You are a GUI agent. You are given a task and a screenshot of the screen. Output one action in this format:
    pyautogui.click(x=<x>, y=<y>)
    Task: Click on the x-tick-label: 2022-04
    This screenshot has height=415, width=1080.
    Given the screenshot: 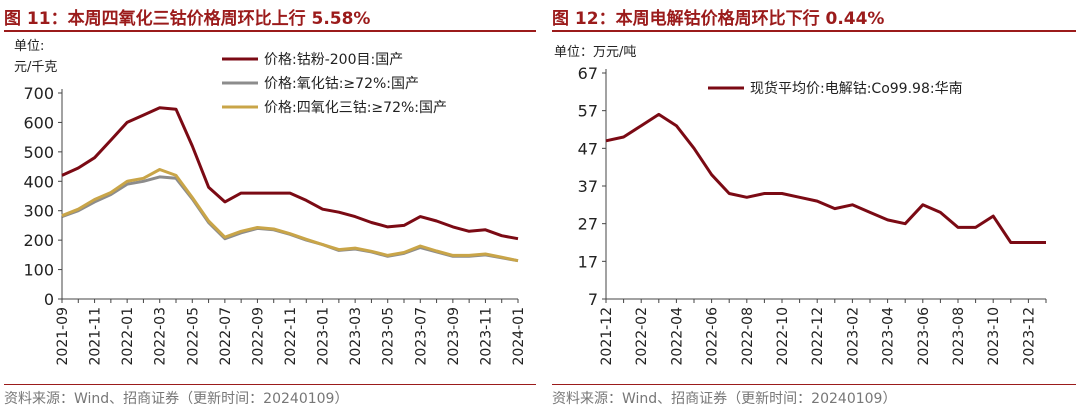 What is the action you would take?
    pyautogui.click(x=677, y=336)
    